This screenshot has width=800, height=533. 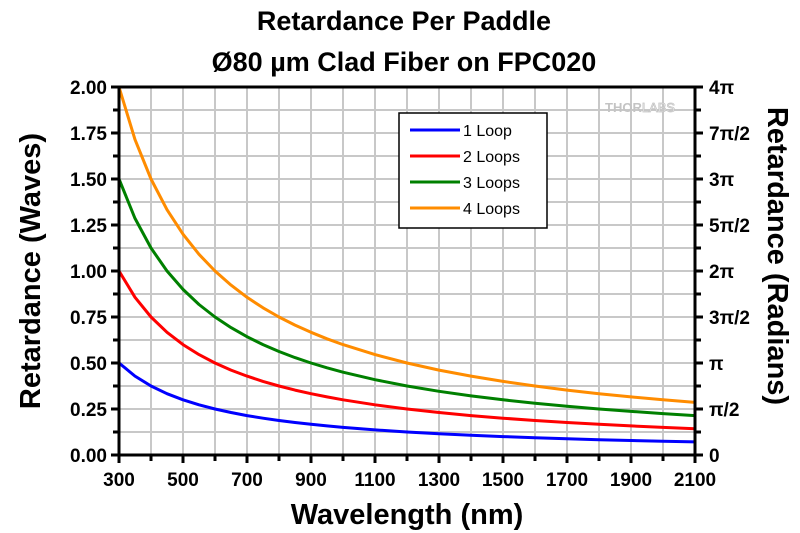 I want to click on y2-tick-label: 3π/2, so click(x=729, y=318).